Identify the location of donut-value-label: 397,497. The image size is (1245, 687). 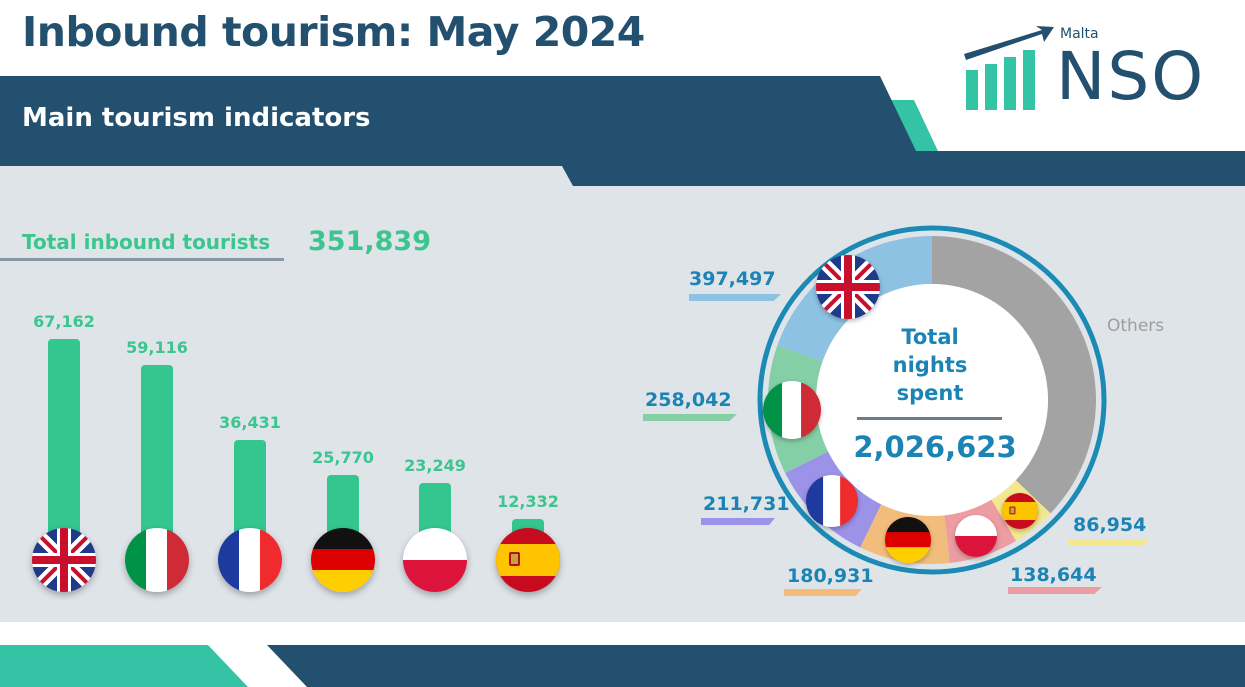
(732, 279).